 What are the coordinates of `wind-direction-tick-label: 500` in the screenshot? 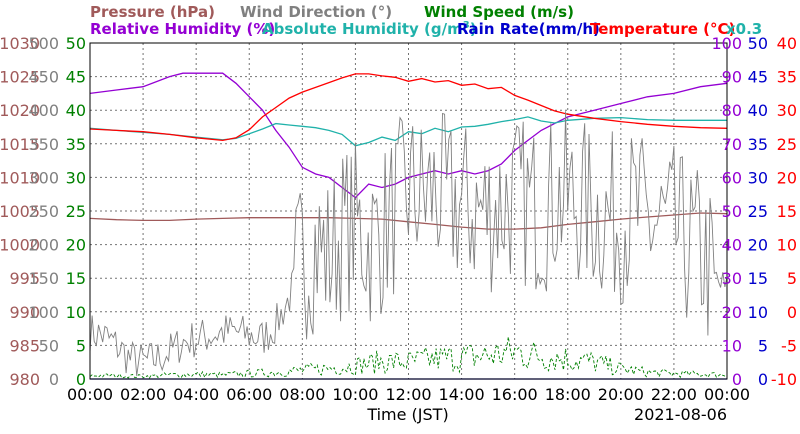 It's located at (43, 43).